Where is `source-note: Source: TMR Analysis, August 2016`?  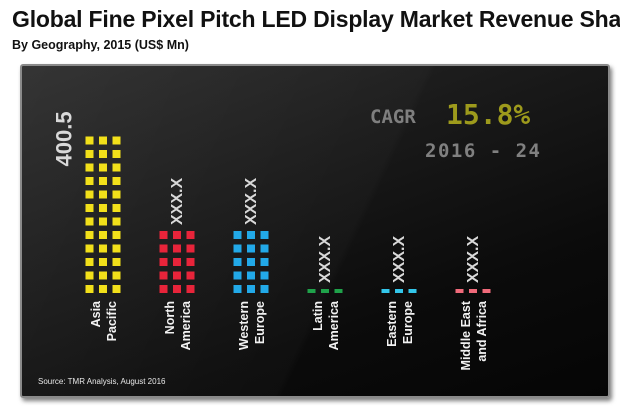
source-note: Source: TMR Analysis, August 2016 is located at coordinates (102, 381).